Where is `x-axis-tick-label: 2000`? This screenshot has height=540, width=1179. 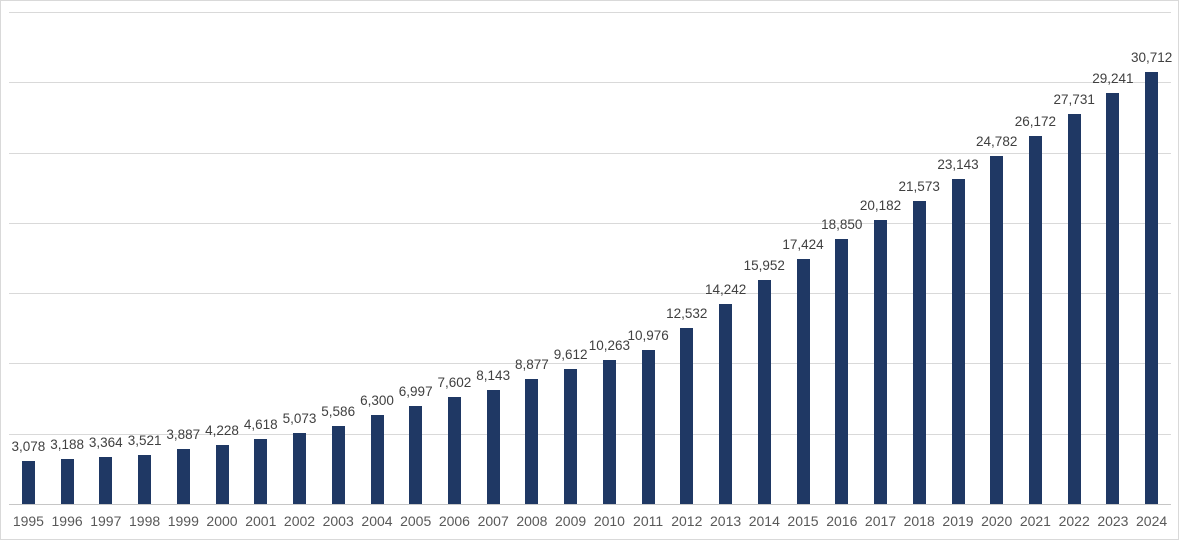
x-axis-tick-label: 2000 is located at coordinates (222, 521).